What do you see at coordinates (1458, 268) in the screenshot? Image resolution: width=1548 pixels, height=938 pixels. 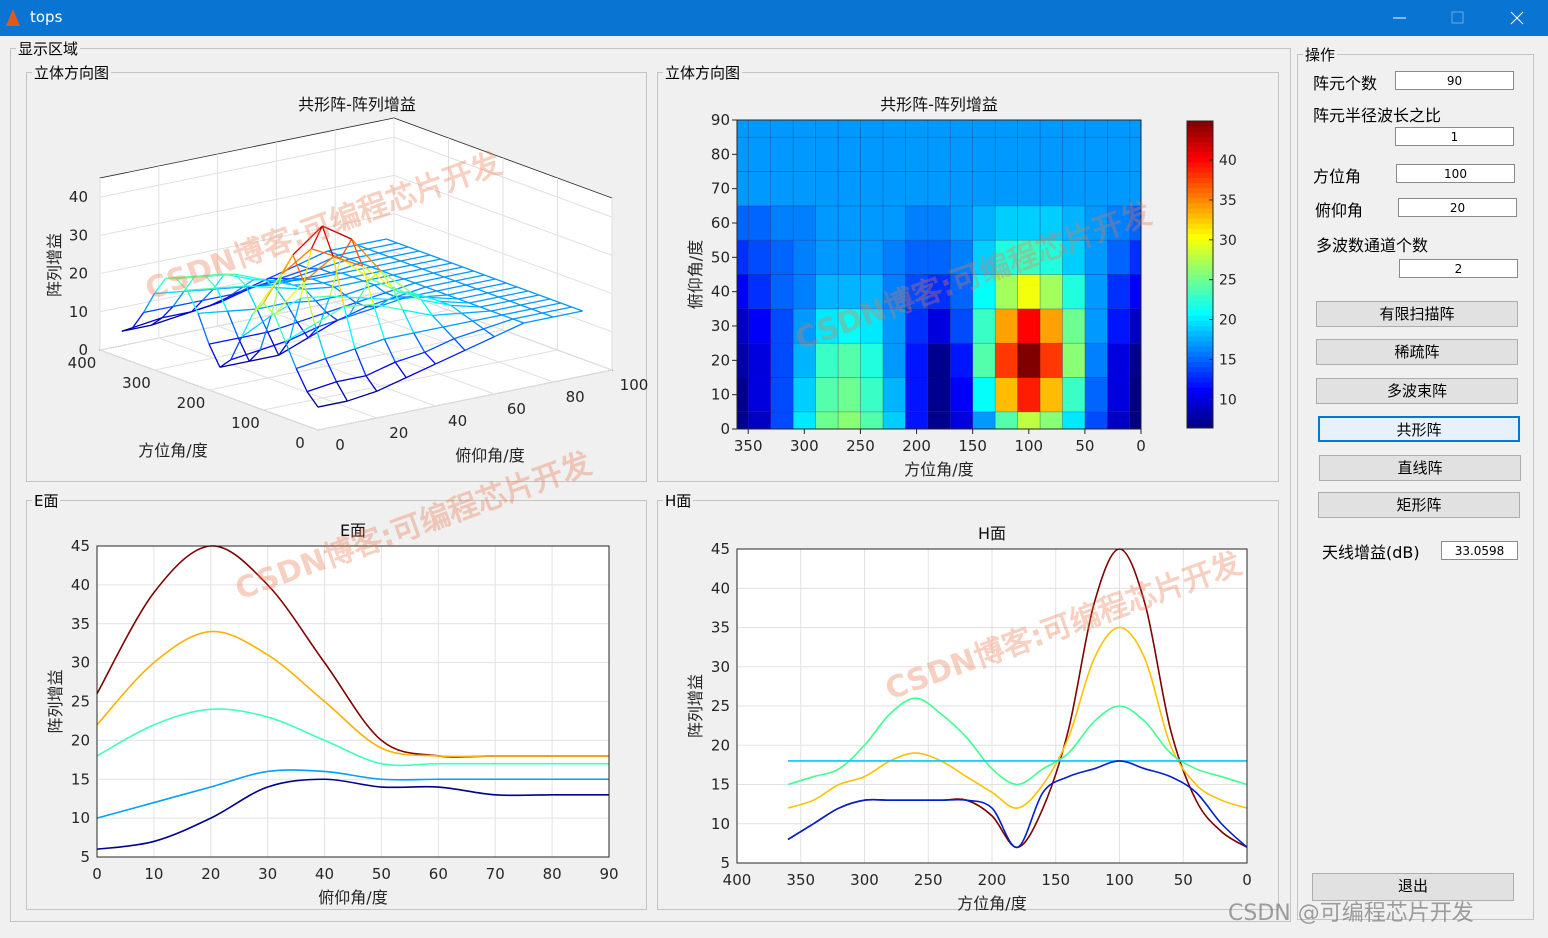 I see `field-input: 2` at bounding box center [1458, 268].